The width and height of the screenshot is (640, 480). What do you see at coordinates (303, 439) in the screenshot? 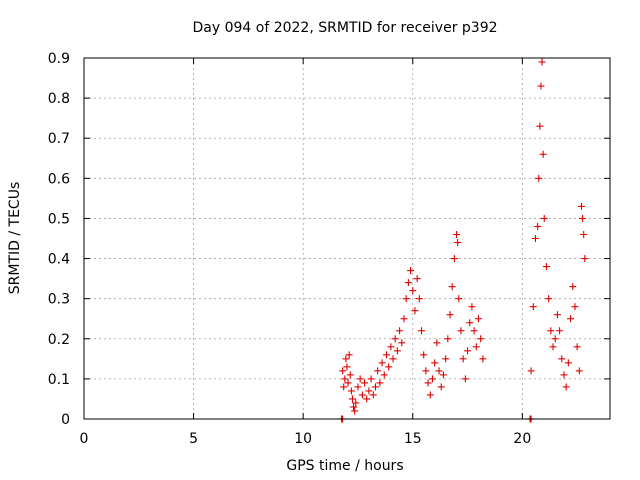
I see `x-tick-label: 10` at bounding box center [303, 439].